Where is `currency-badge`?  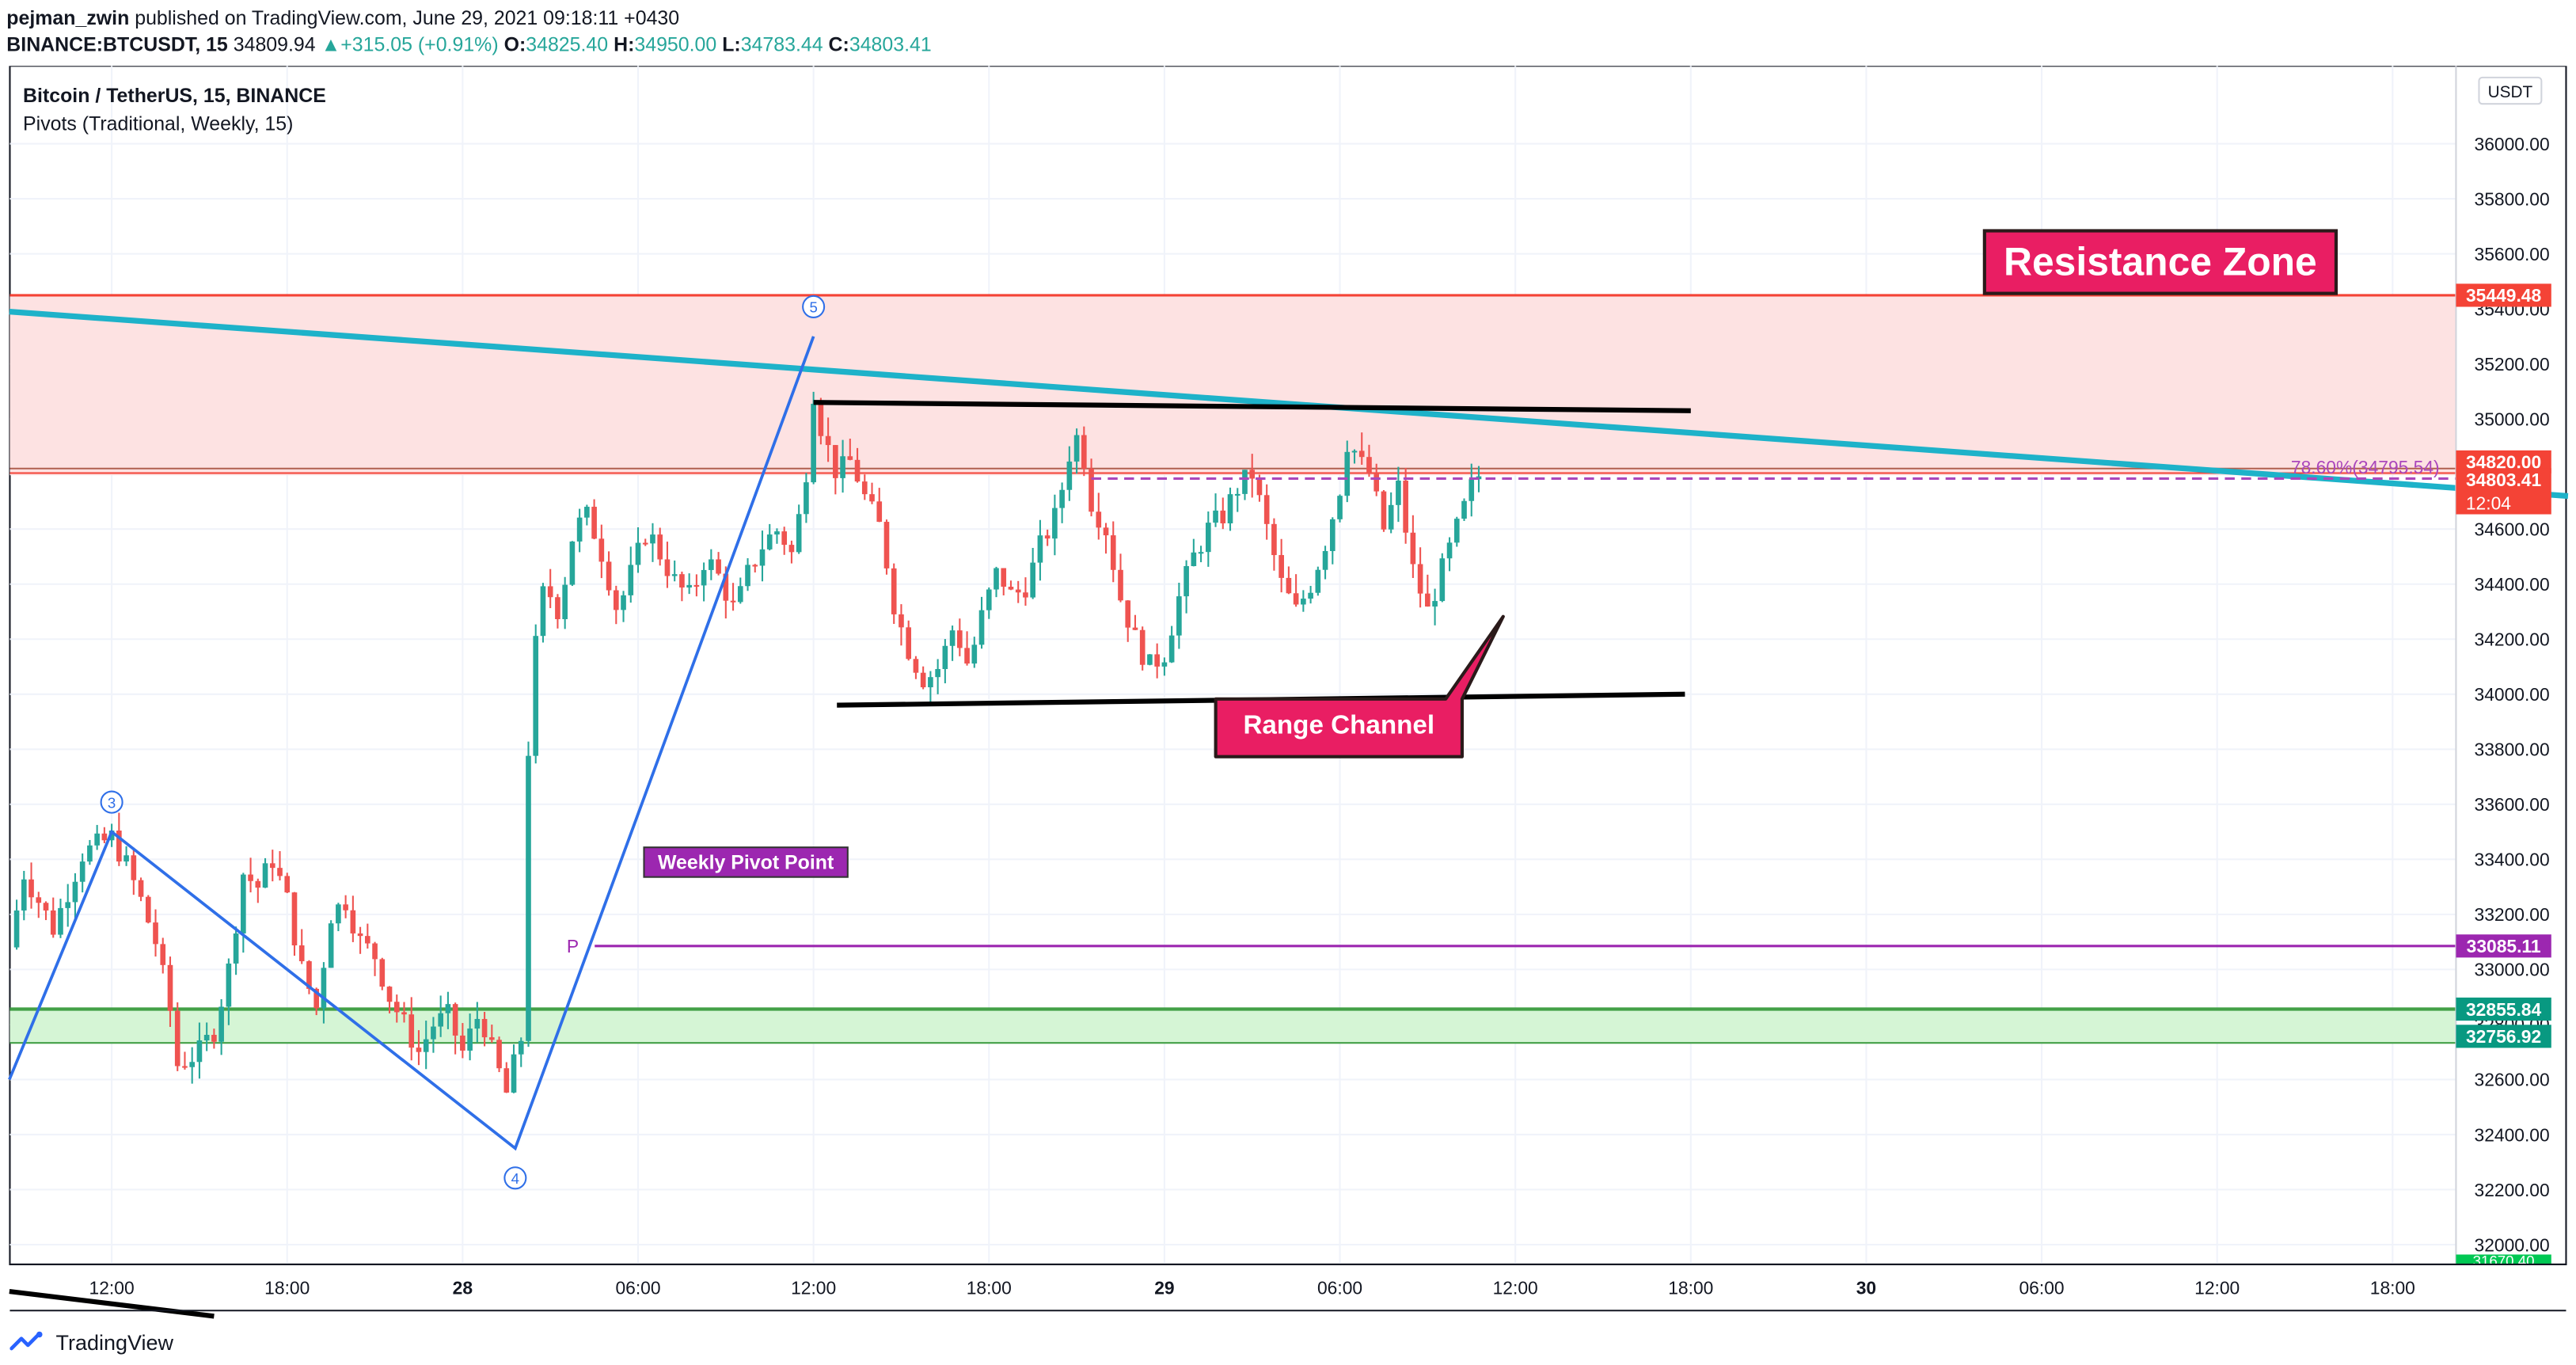 currency-badge is located at coordinates (2511, 90).